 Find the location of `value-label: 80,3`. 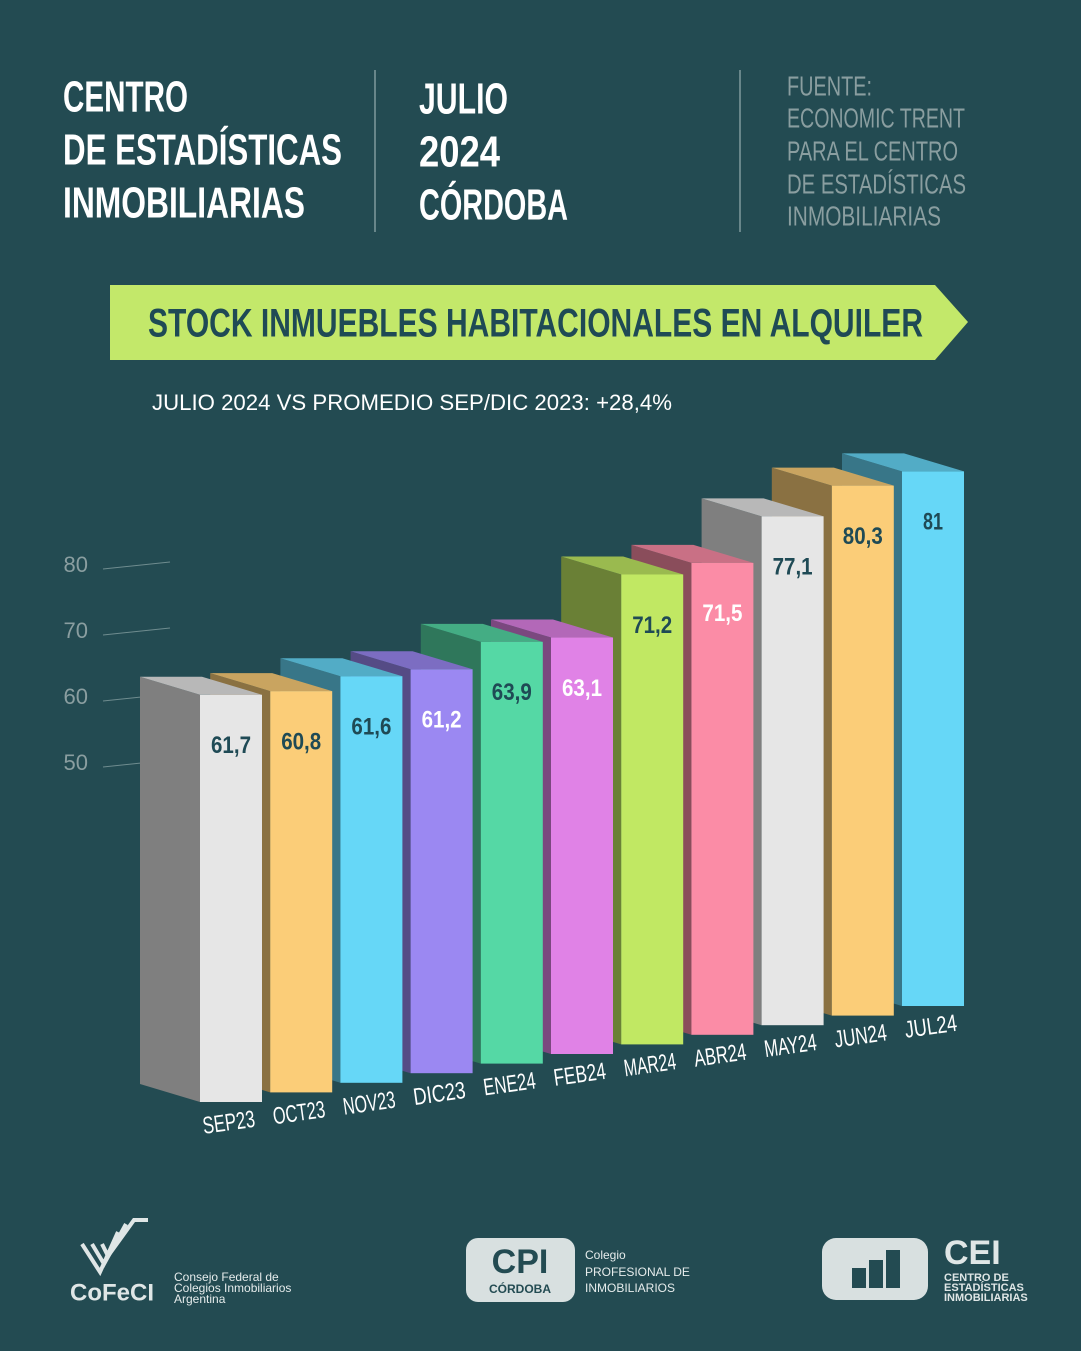

value-label: 80,3 is located at coordinates (863, 536).